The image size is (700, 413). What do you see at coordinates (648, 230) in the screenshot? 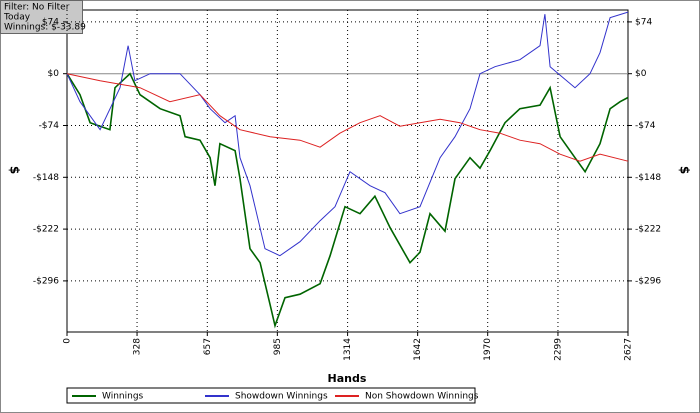
I see `y2-tick-label: -$222` at bounding box center [648, 230].